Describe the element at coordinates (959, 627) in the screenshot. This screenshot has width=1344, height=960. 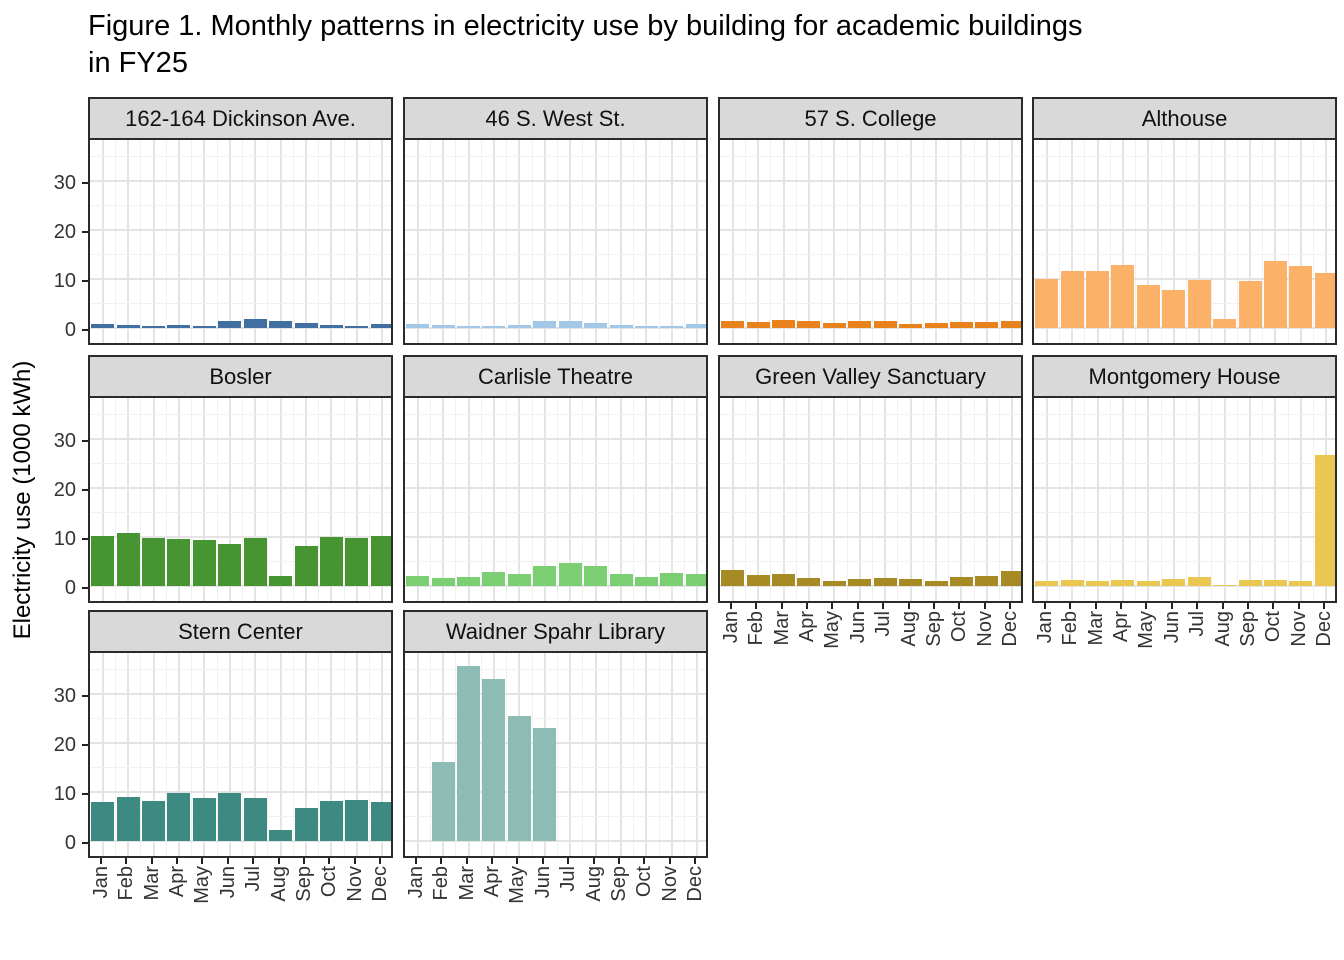
I see `x-axis-tick-label: Oct` at that location.